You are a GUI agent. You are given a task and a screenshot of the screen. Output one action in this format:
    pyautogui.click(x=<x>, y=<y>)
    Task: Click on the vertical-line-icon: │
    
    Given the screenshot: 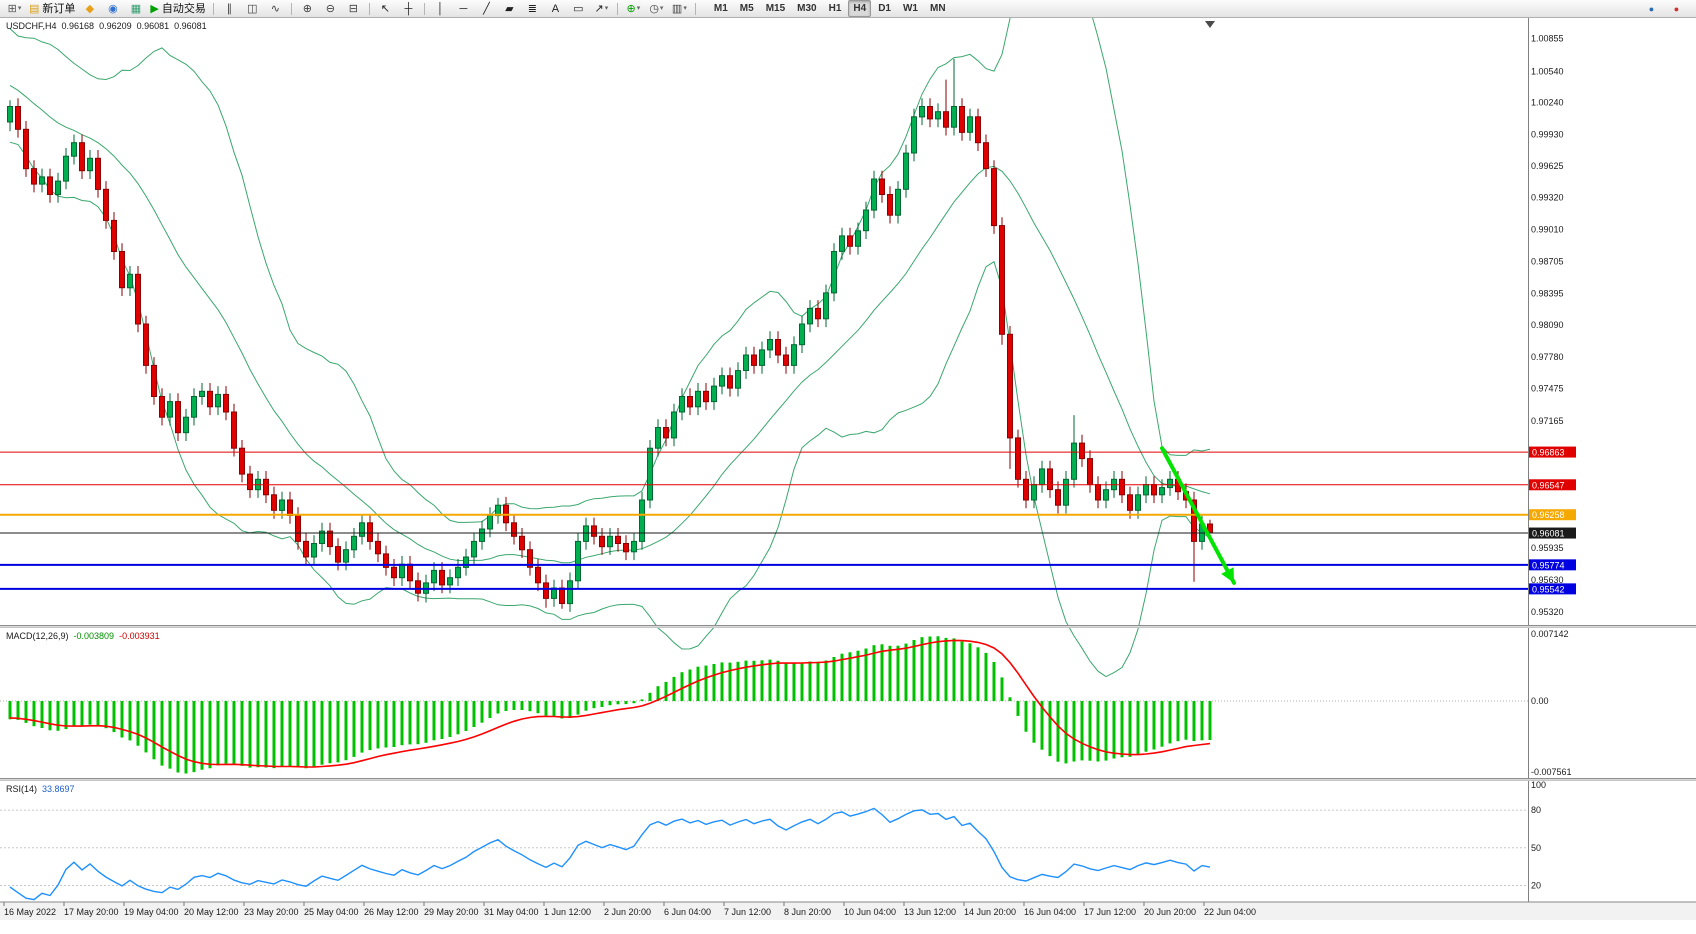 What is the action you would take?
    pyautogui.click(x=440, y=8)
    